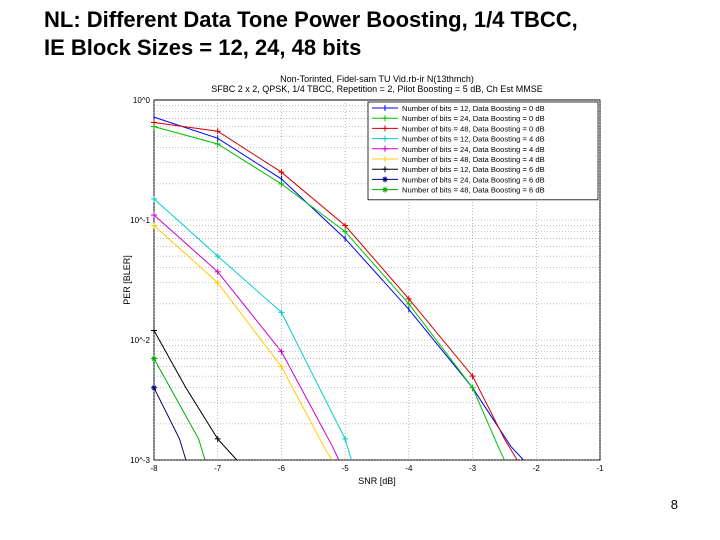 This screenshot has height=540, width=720. I want to click on x-tick-label: -2, so click(537, 468).